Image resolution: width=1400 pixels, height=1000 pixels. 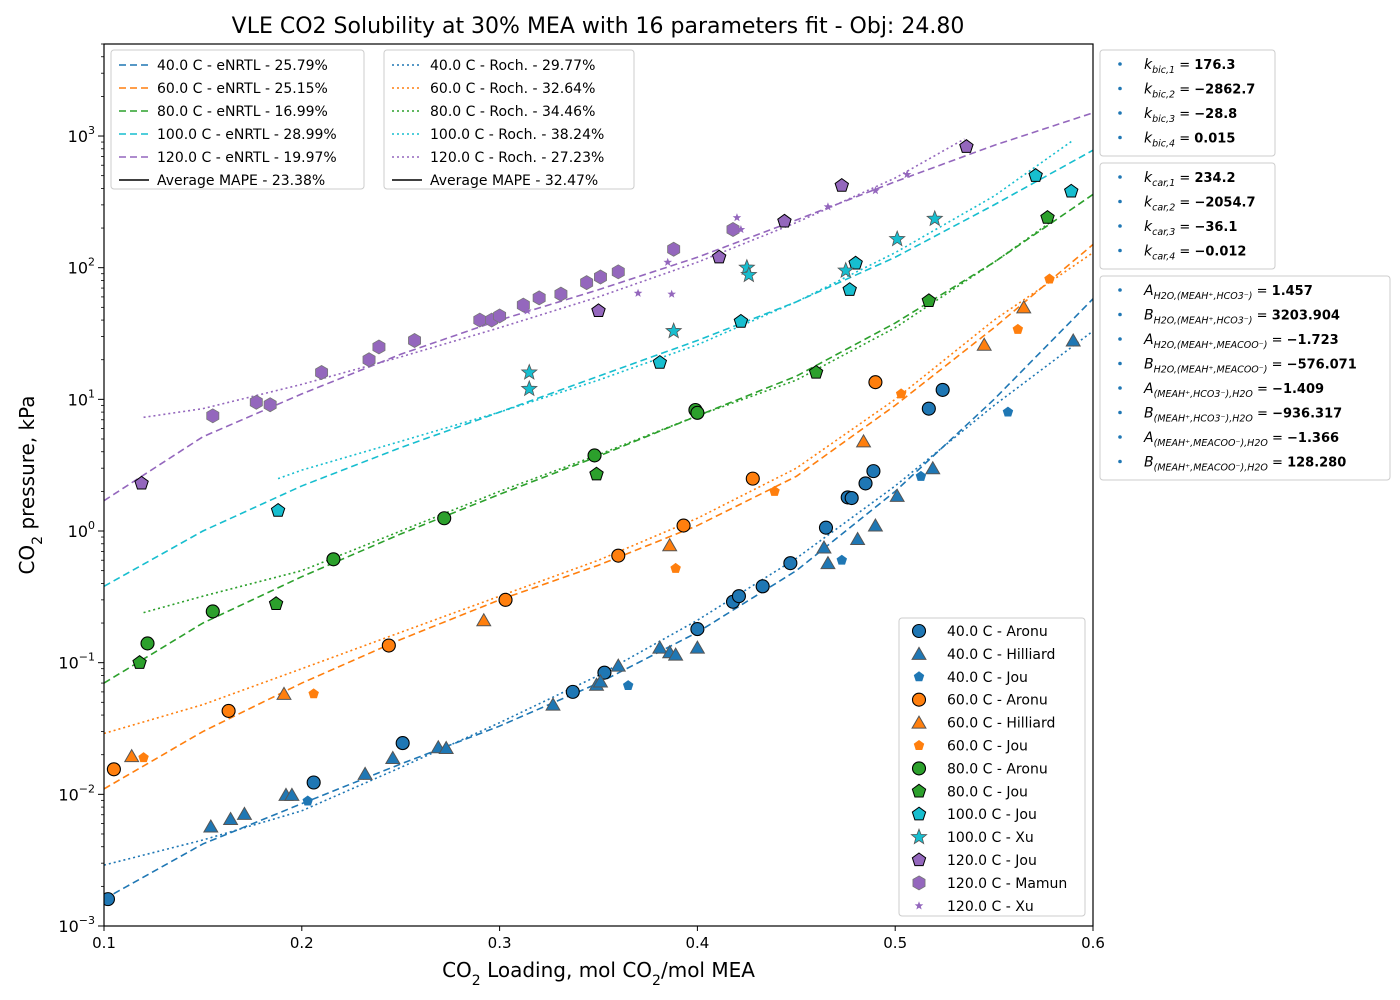 I want to click on x-tick-label: 0.5, so click(x=895, y=943).